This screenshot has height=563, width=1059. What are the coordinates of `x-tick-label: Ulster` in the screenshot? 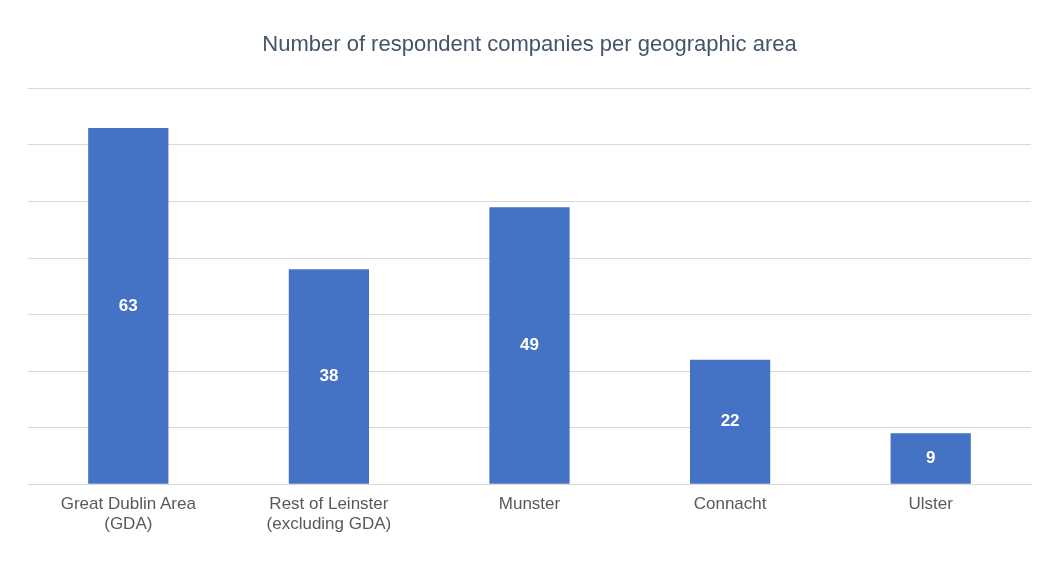 It's located at (931, 504).